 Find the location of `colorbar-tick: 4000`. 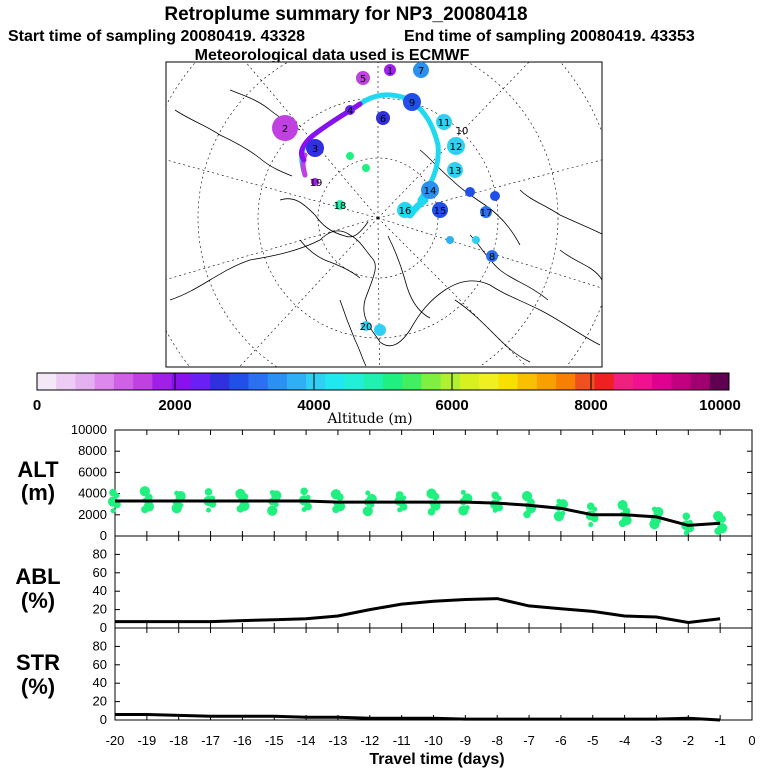

colorbar-tick: 4000 is located at coordinates (313, 405).